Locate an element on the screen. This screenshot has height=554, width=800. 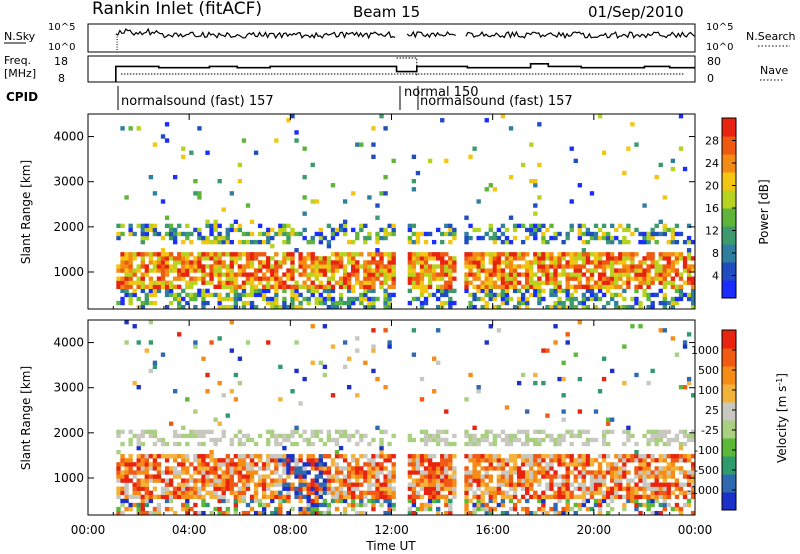
x-tick-label: 04:00 is located at coordinates (189, 530).